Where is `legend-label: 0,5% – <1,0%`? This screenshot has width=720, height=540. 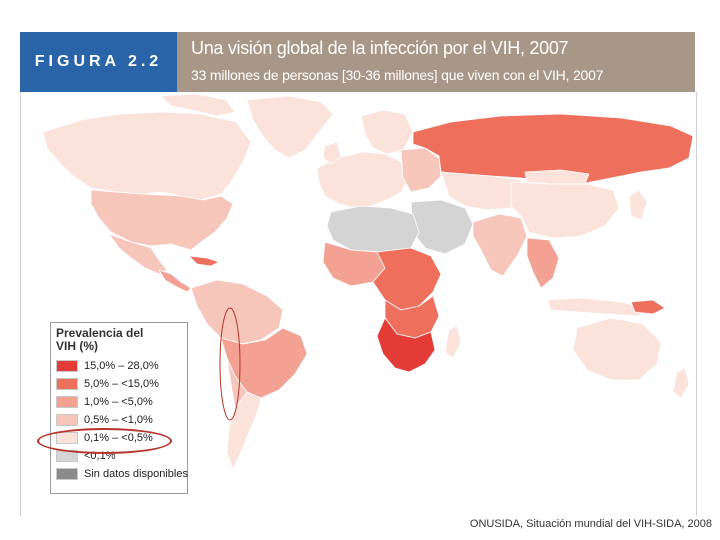
legend-label: 0,5% – <1,0% is located at coordinates (118, 420).